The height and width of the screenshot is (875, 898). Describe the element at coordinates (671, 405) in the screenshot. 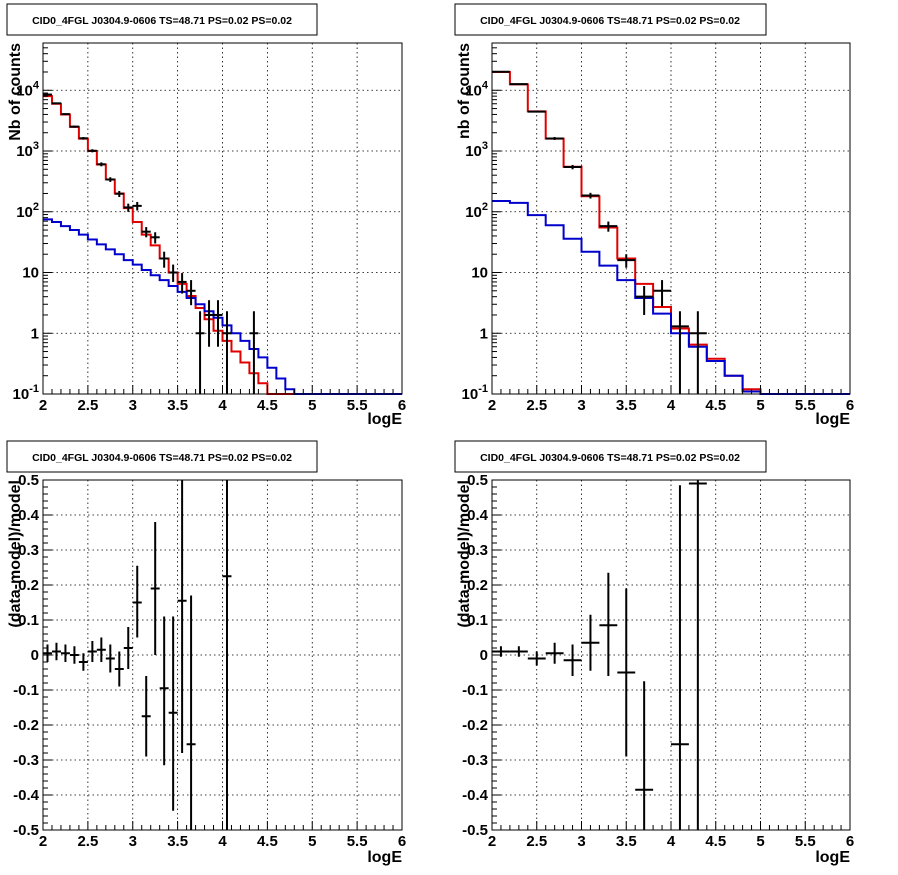

I see `x-tick-label: 4` at that location.